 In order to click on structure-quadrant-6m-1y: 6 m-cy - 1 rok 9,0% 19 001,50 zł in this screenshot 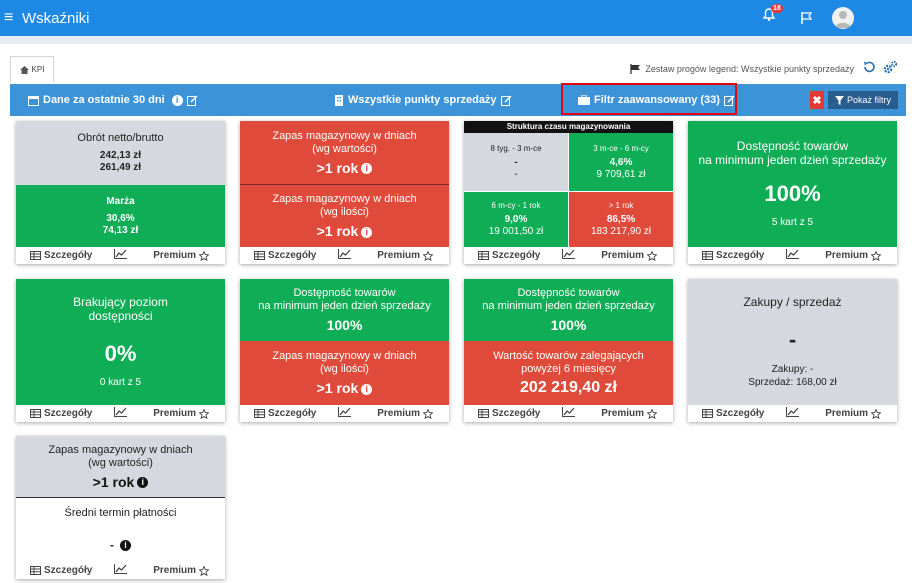, I will do `click(516, 219)`.